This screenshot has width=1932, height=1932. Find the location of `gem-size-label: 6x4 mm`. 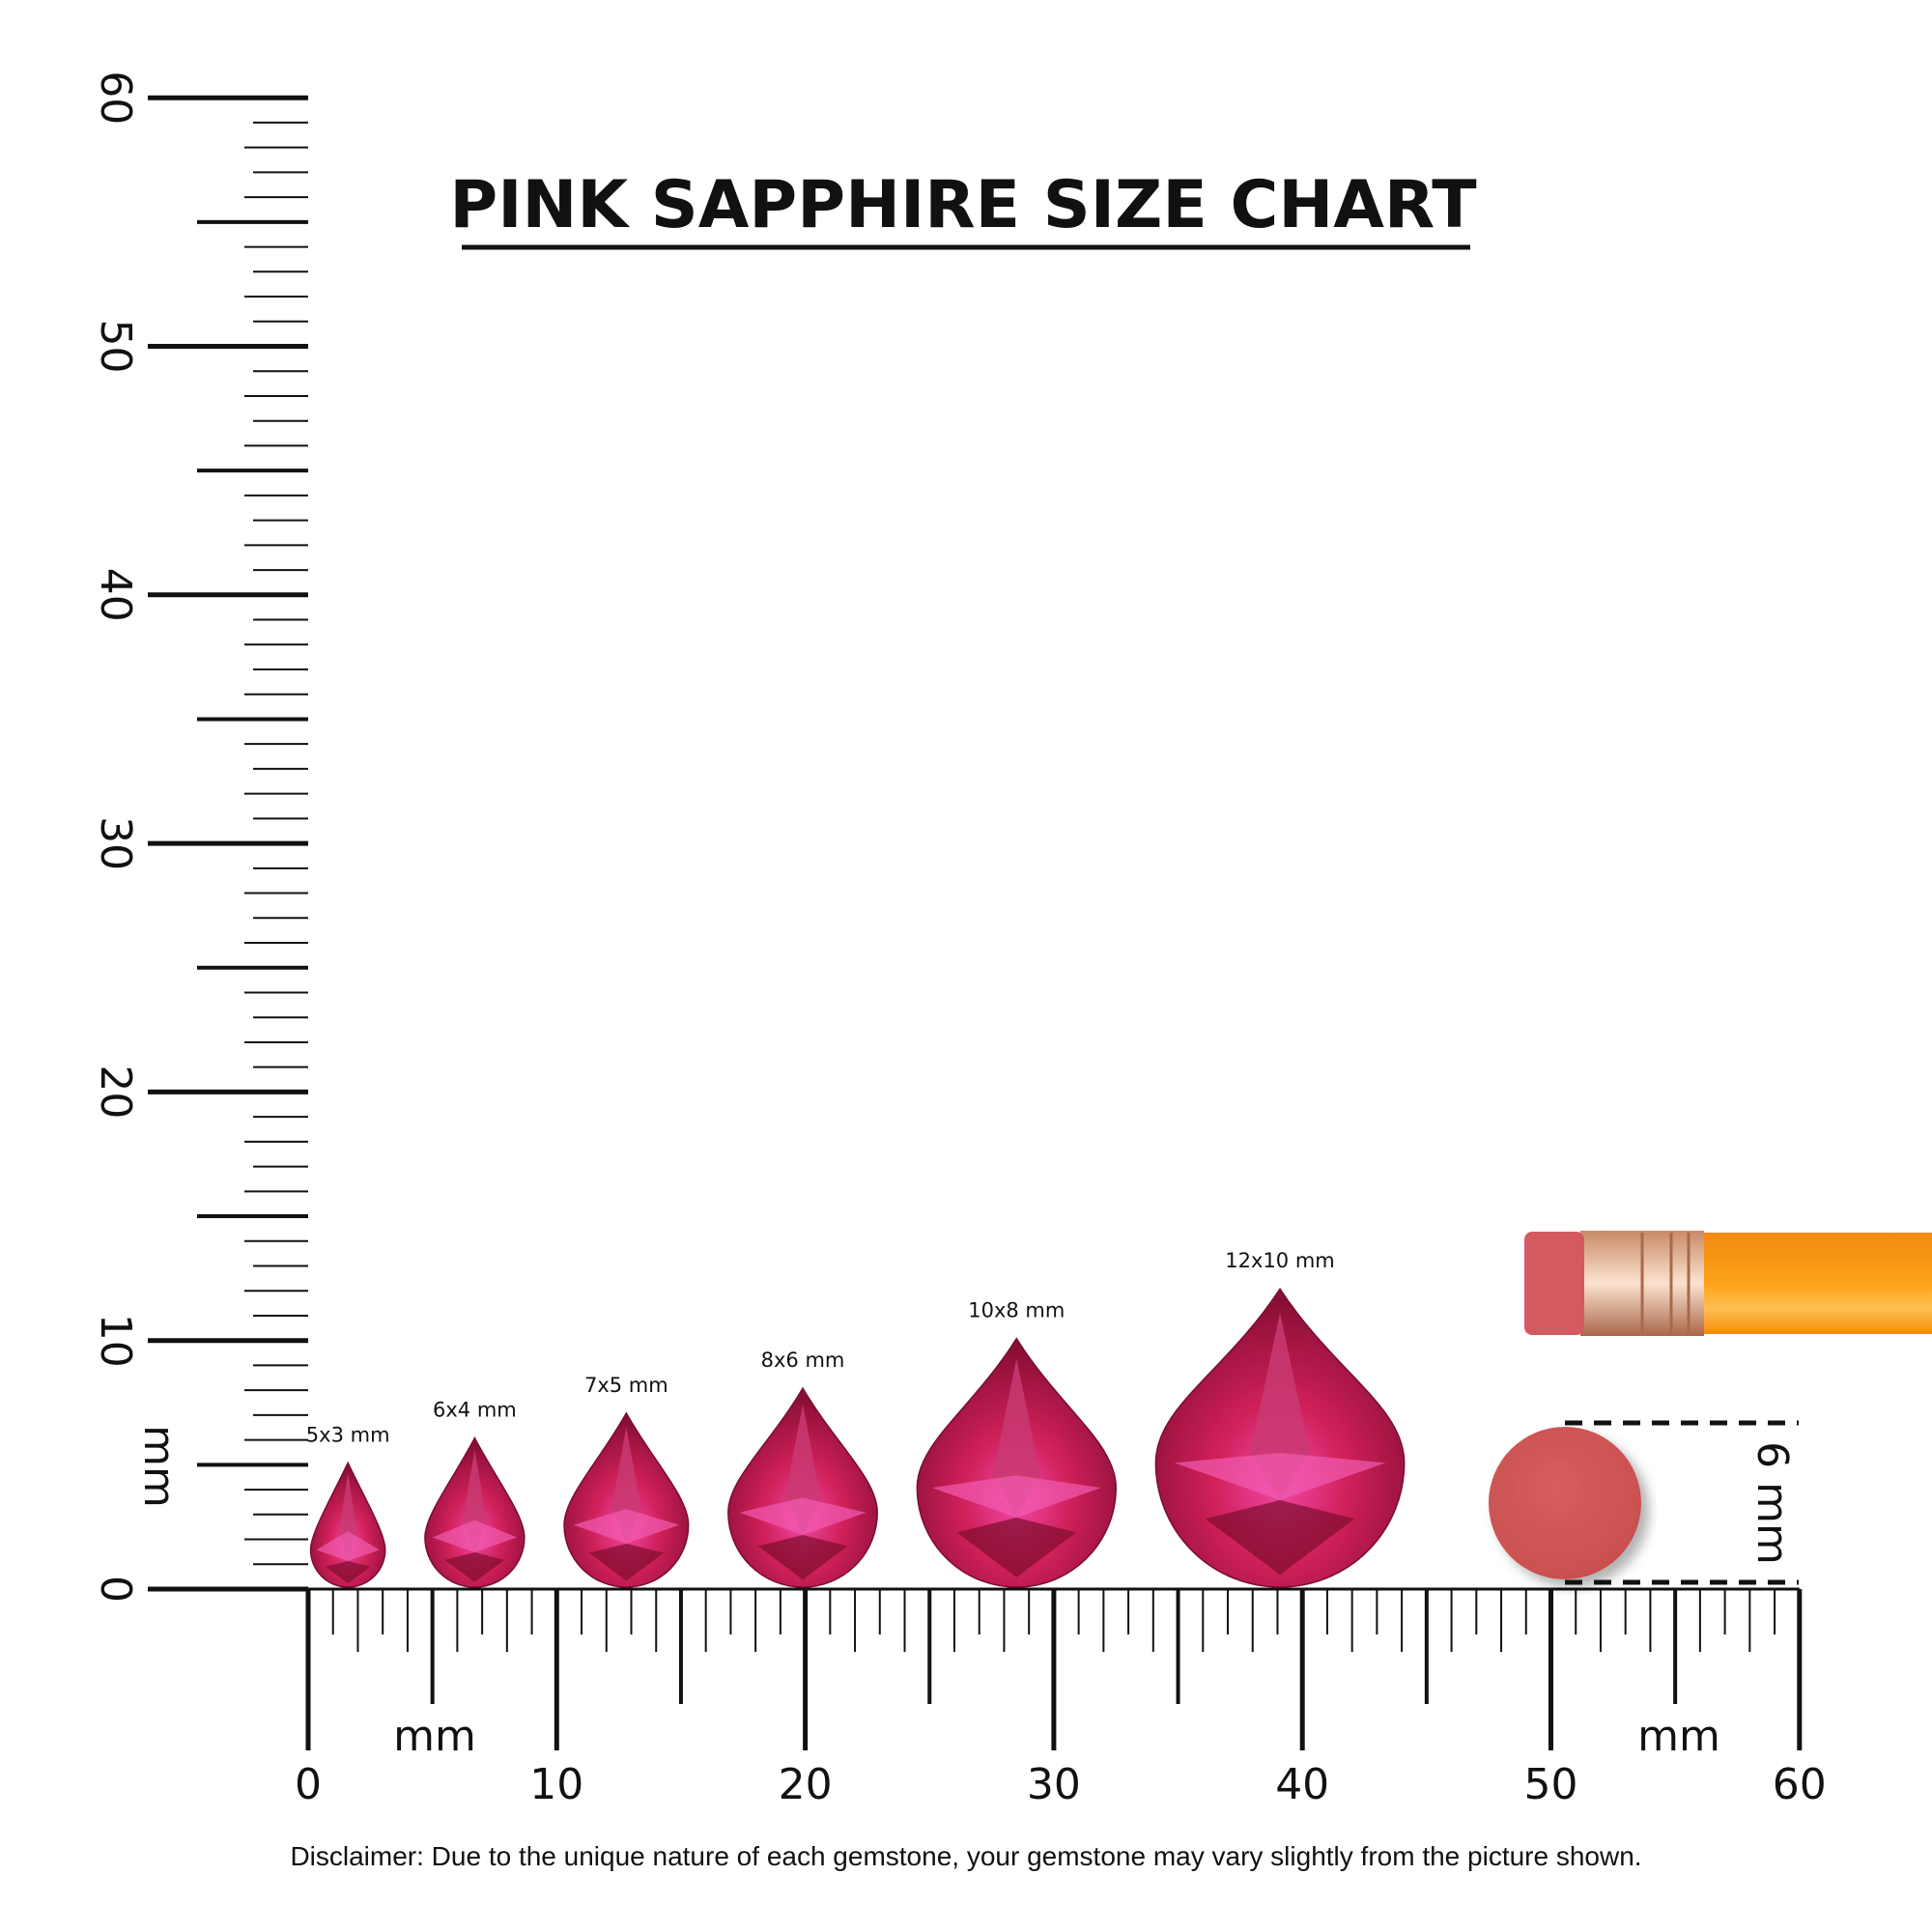

gem-size-label: 6x4 mm is located at coordinates (475, 1410).